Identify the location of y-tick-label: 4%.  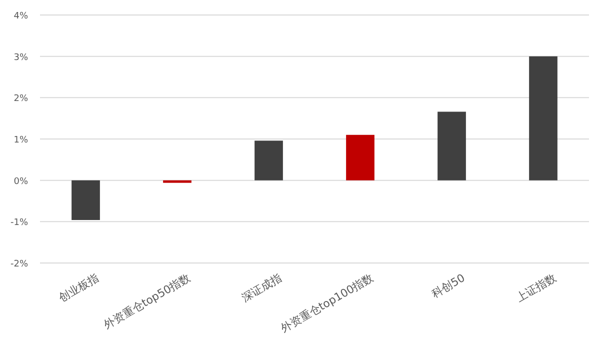
(21, 17).